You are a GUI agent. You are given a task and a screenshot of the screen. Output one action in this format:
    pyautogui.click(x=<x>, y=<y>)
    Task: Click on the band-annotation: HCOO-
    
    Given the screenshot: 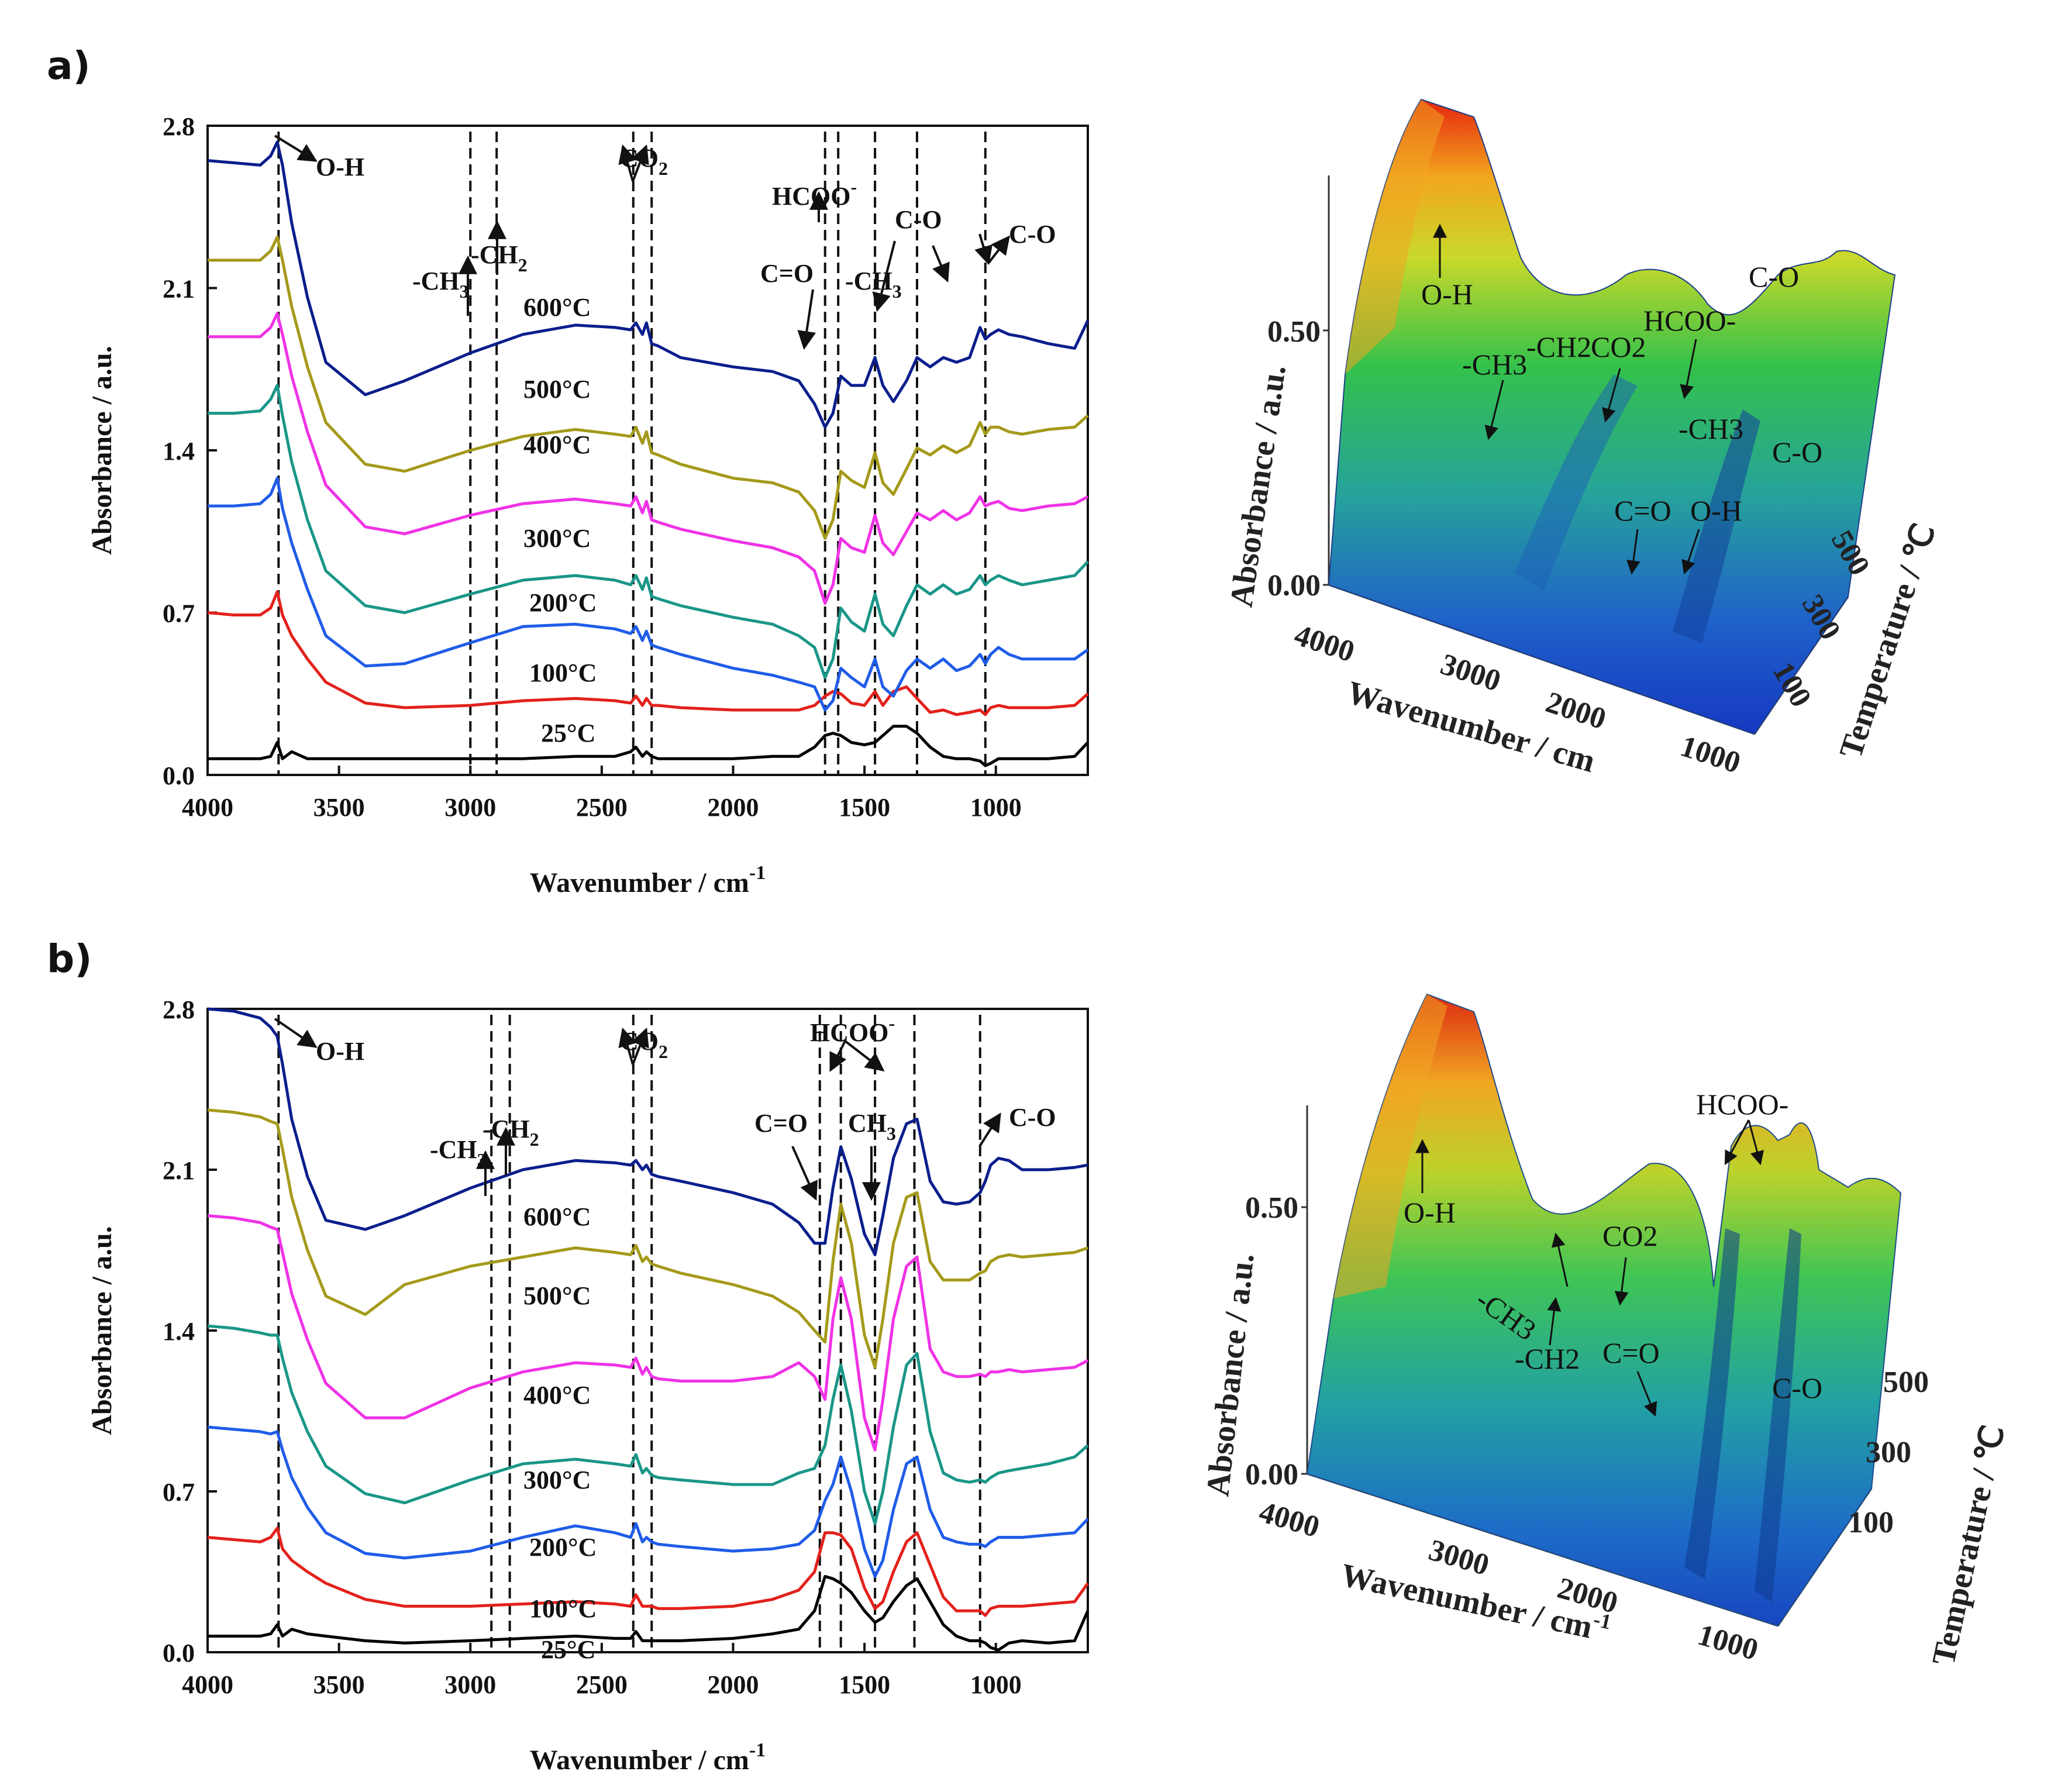 What is the action you would take?
    pyautogui.click(x=852, y=1029)
    